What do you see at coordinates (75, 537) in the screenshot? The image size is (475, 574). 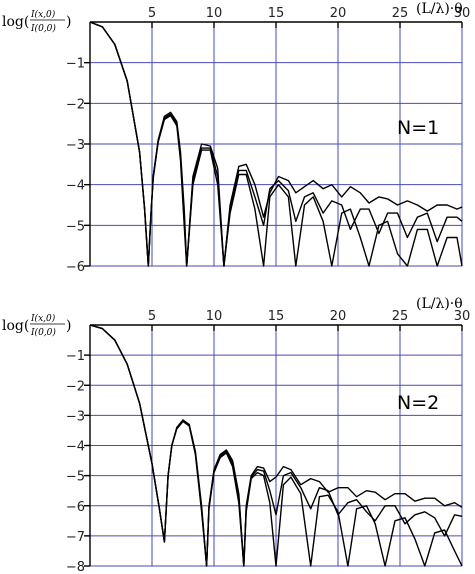 I see `y-tick-label: −7` at bounding box center [75, 537].